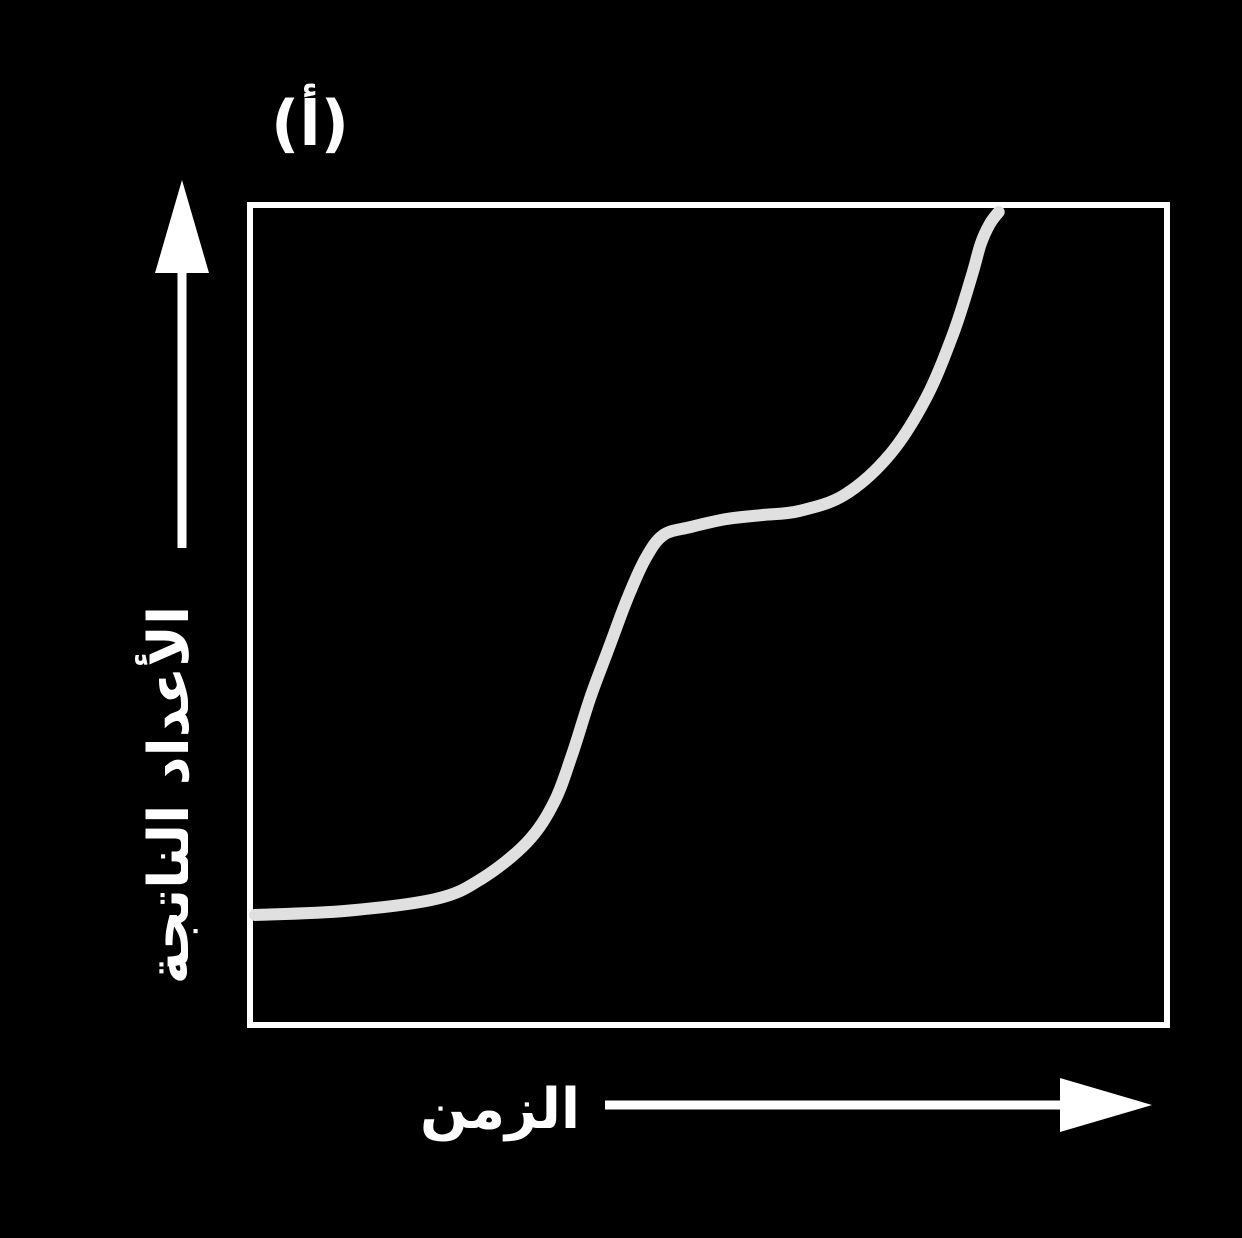  What do you see at coordinates (310, 121) in the screenshot?
I see `panel-label: (أ)` at bounding box center [310, 121].